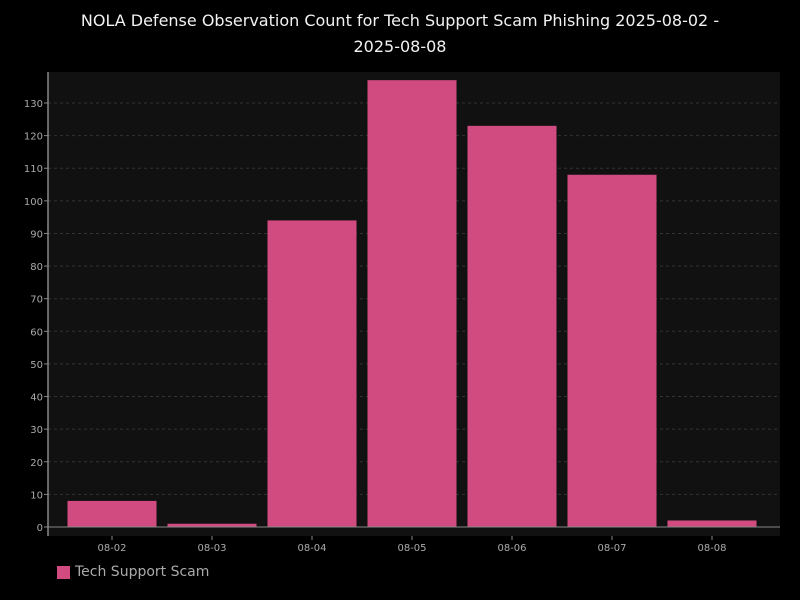 The width and height of the screenshot is (800, 600). Describe the element at coordinates (36, 430) in the screenshot. I see `y-tick-label: 30` at that location.